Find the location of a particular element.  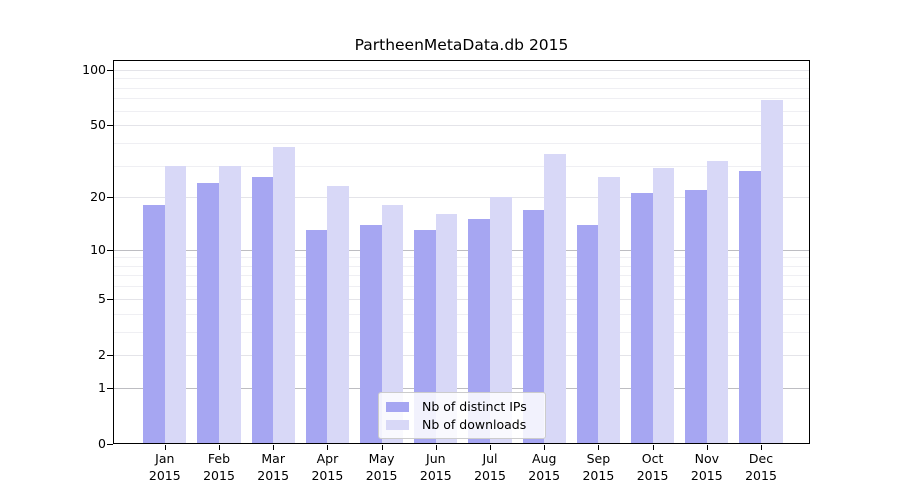

bar-aug-distinct-ips is located at coordinates (533, 326).